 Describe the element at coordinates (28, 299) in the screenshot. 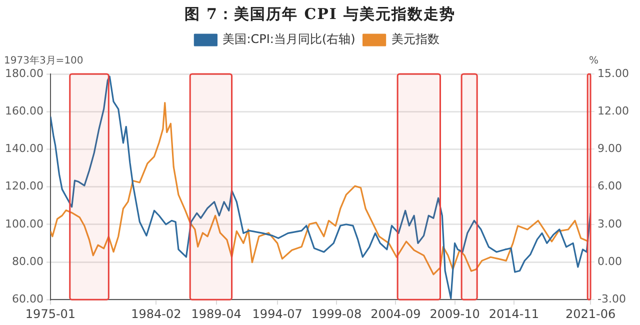

I see `y-tick-label: 60.00` at that location.